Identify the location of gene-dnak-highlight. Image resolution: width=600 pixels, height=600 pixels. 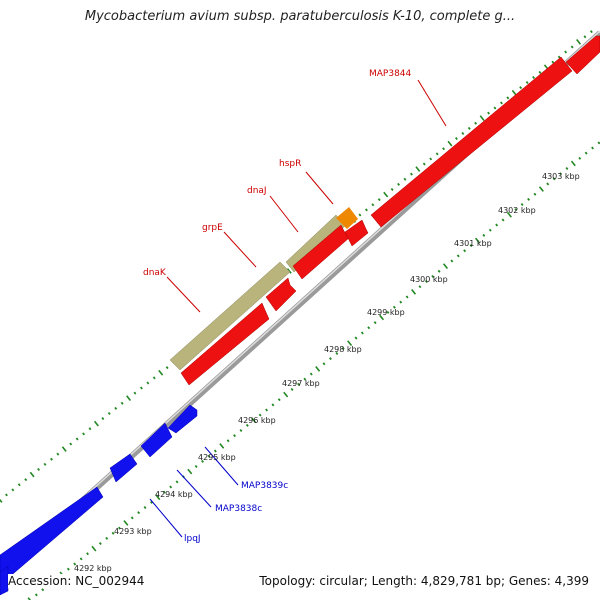
(230, 316).